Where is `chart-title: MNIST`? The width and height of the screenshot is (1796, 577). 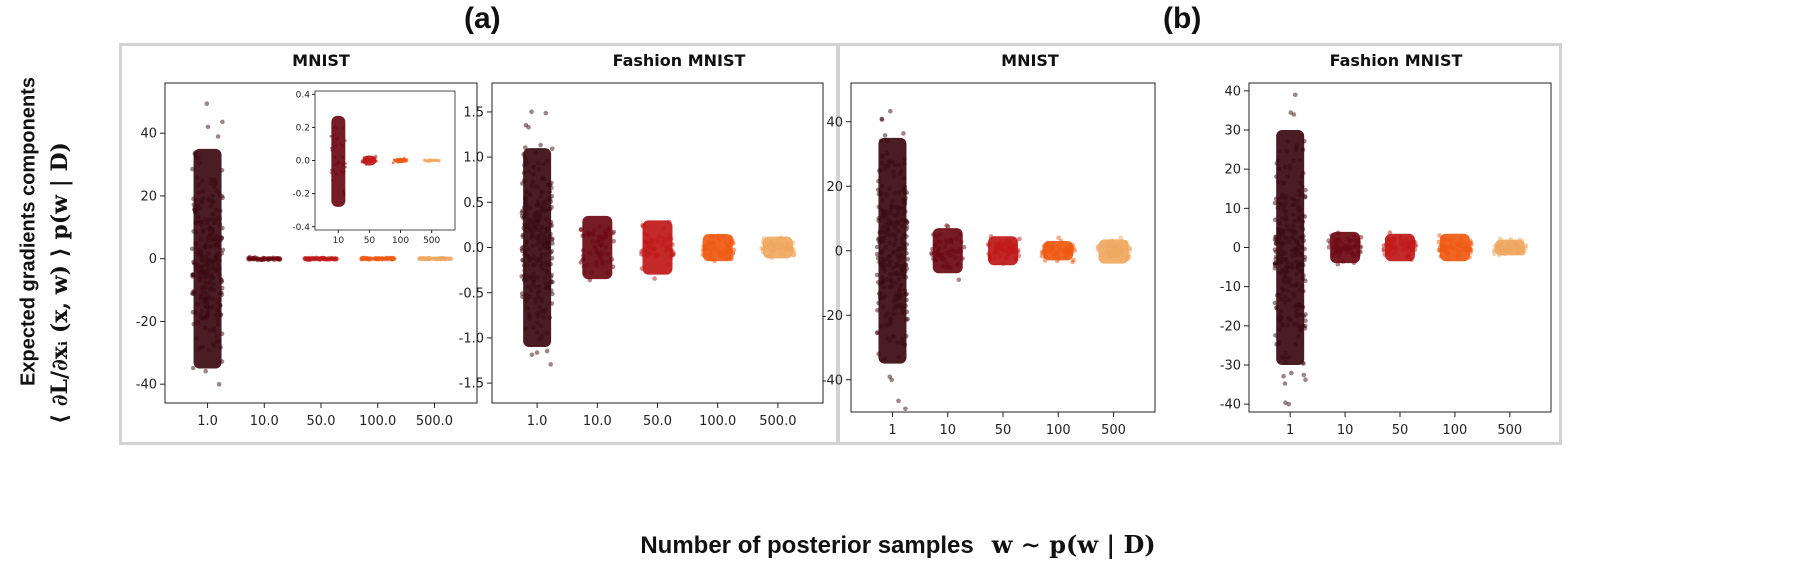 chart-title: MNIST is located at coordinates (1030, 60).